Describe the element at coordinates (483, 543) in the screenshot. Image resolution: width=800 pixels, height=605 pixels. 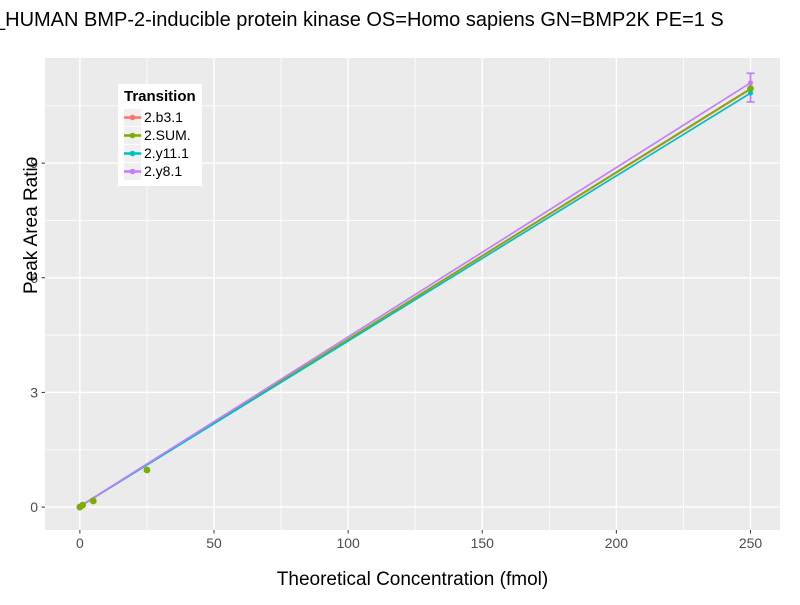
I see `x-tick-label: 150` at that location.